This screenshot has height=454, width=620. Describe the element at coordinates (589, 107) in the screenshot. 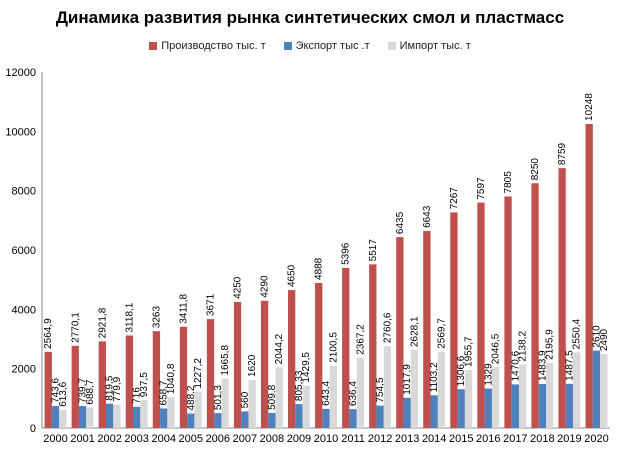

I see `data-label-production-2020: 10248` at that location.